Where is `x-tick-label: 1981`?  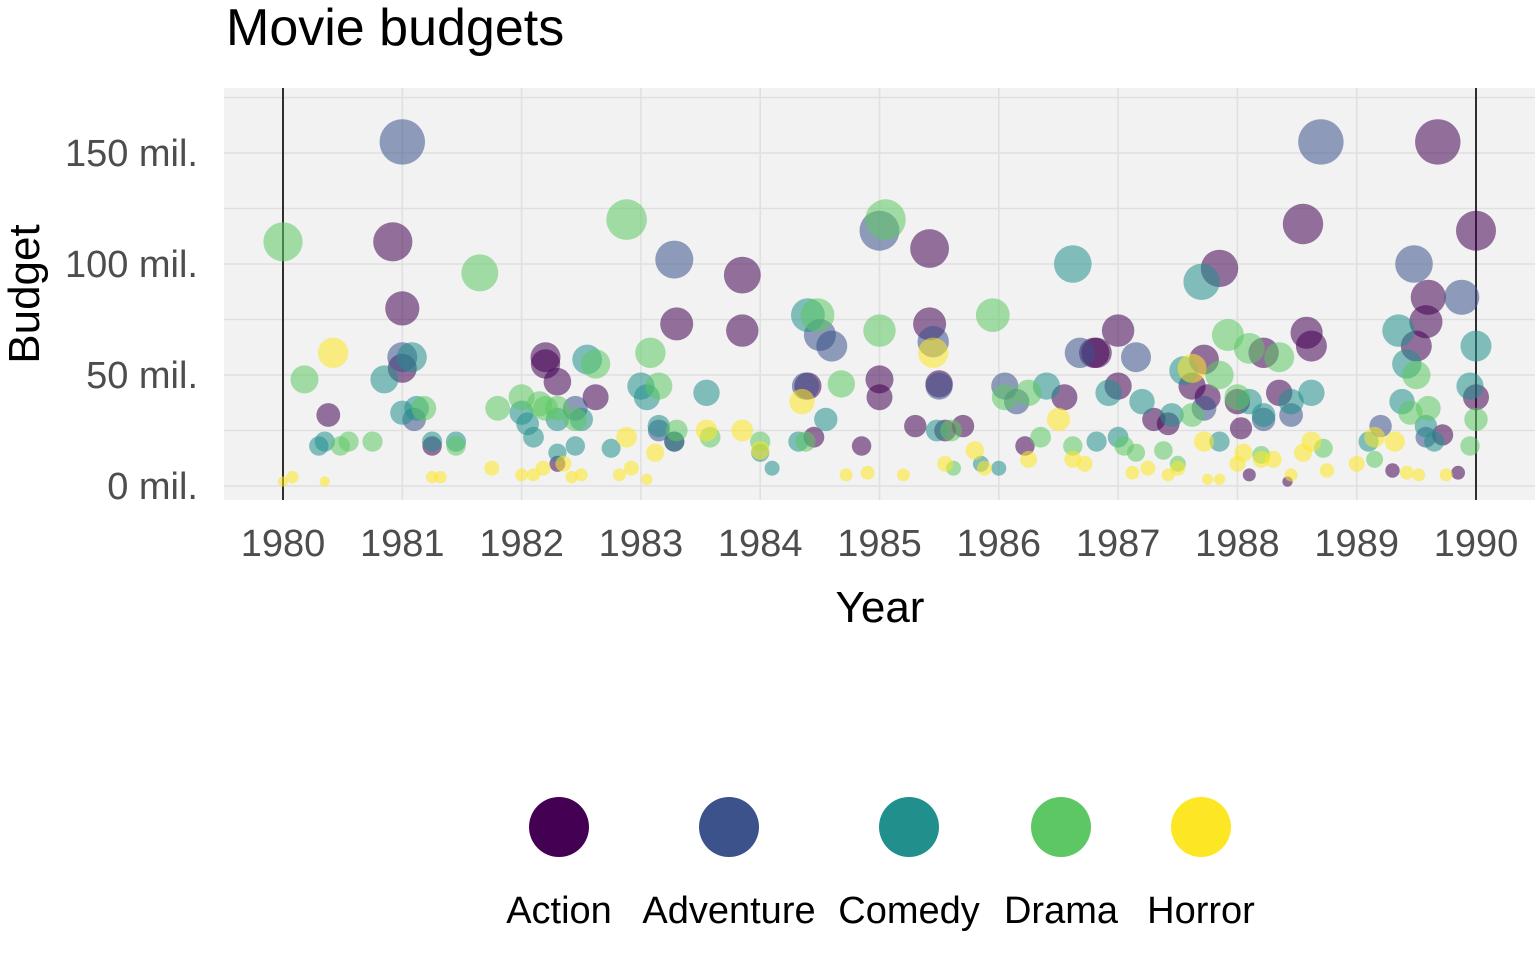 x-tick-label: 1981 is located at coordinates (402, 544).